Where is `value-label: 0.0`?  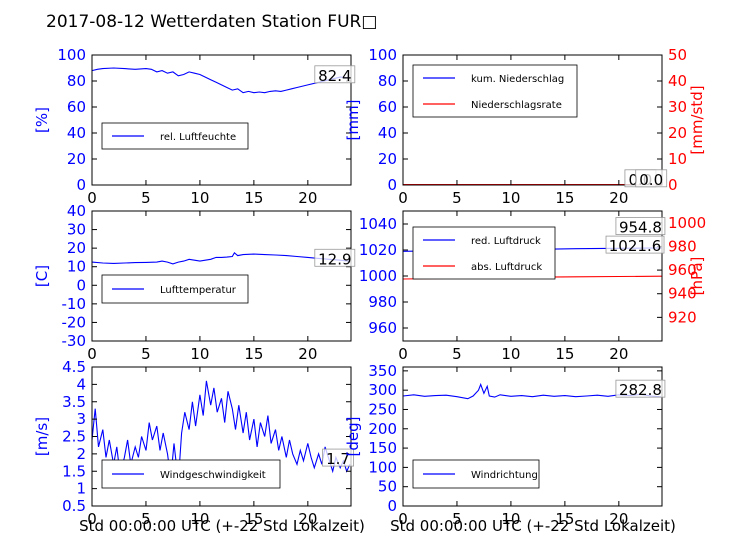 value-label: 0.0 is located at coordinates (651, 180).